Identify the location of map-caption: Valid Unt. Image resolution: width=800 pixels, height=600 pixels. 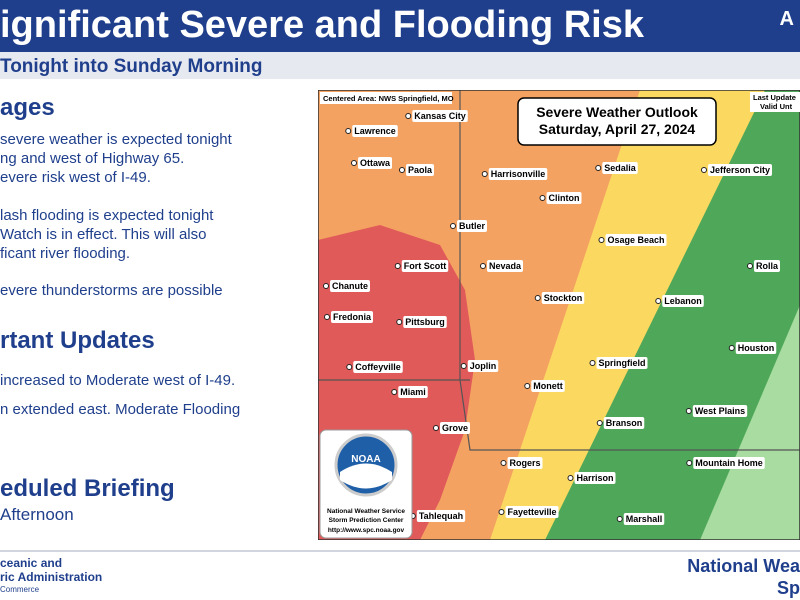
(776, 106).